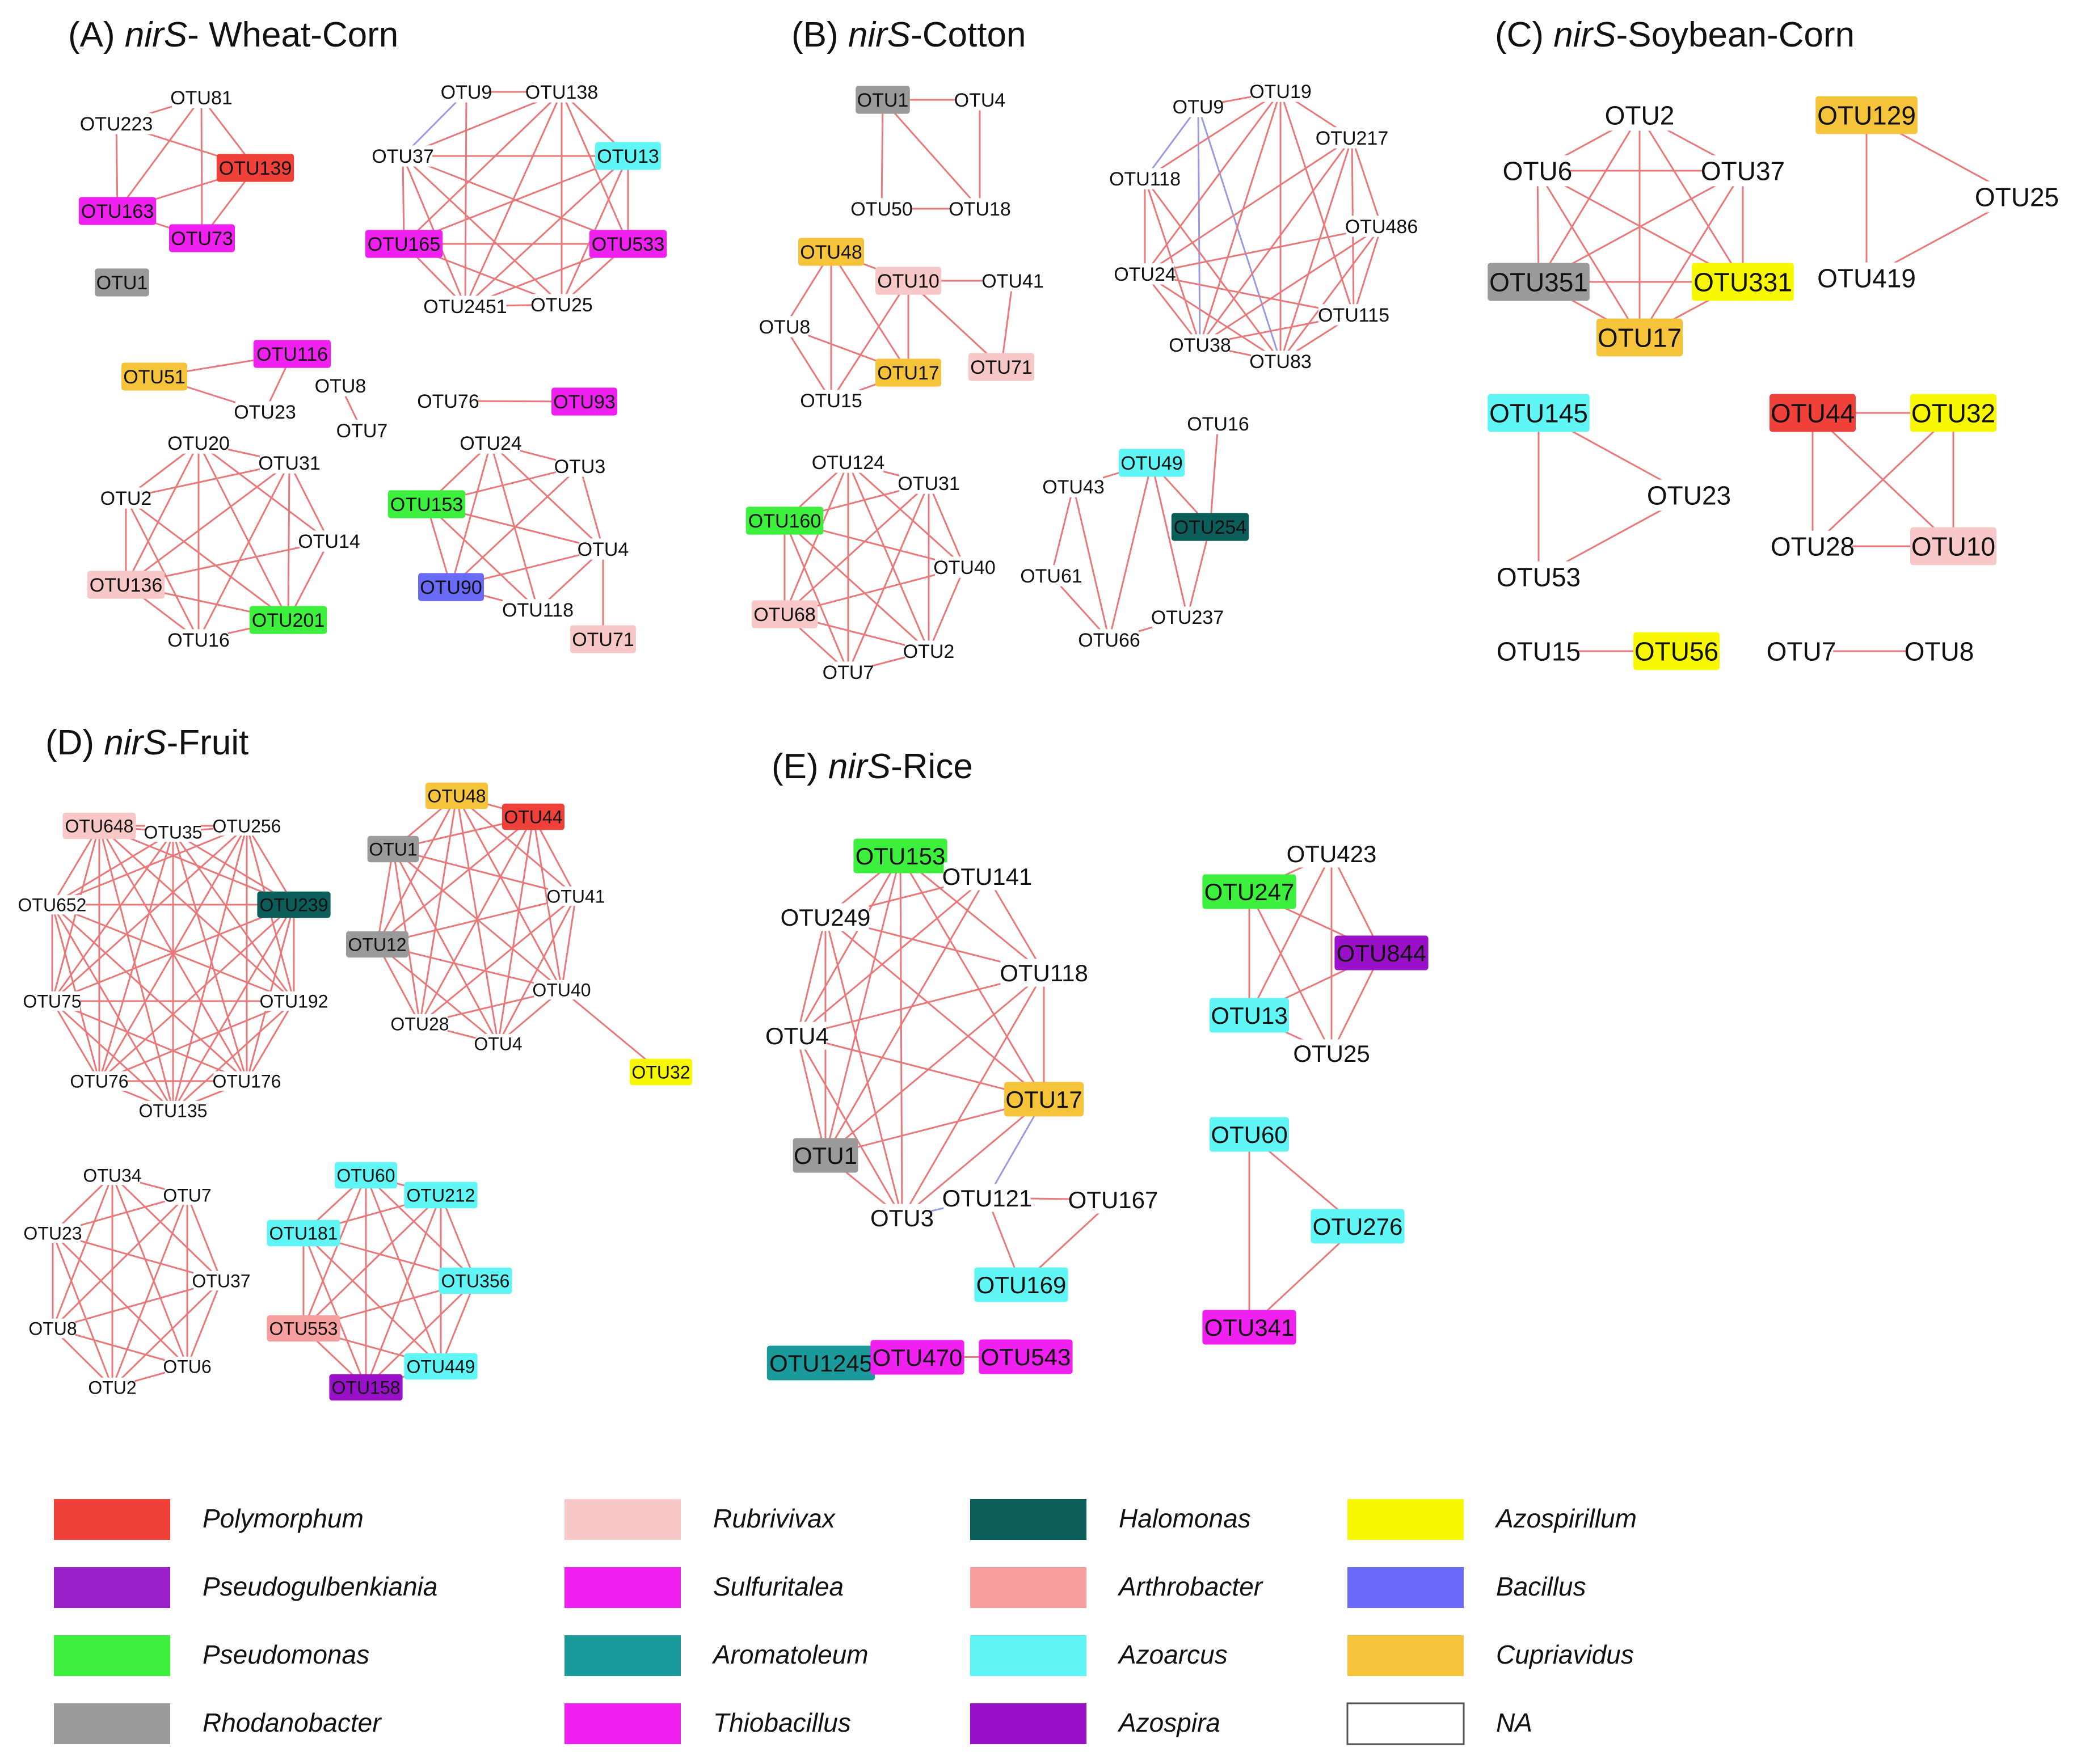 Image resolution: width=2077 pixels, height=1764 pixels. Describe the element at coordinates (831, 252) in the screenshot. I see `otu-label: OTU48` at that location.